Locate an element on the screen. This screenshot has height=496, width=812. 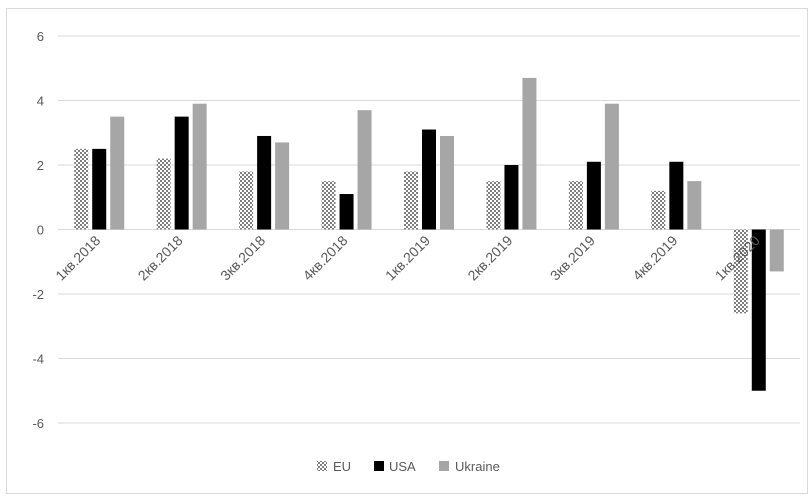
category-label: 4кв.2019 is located at coordinates (654, 257).